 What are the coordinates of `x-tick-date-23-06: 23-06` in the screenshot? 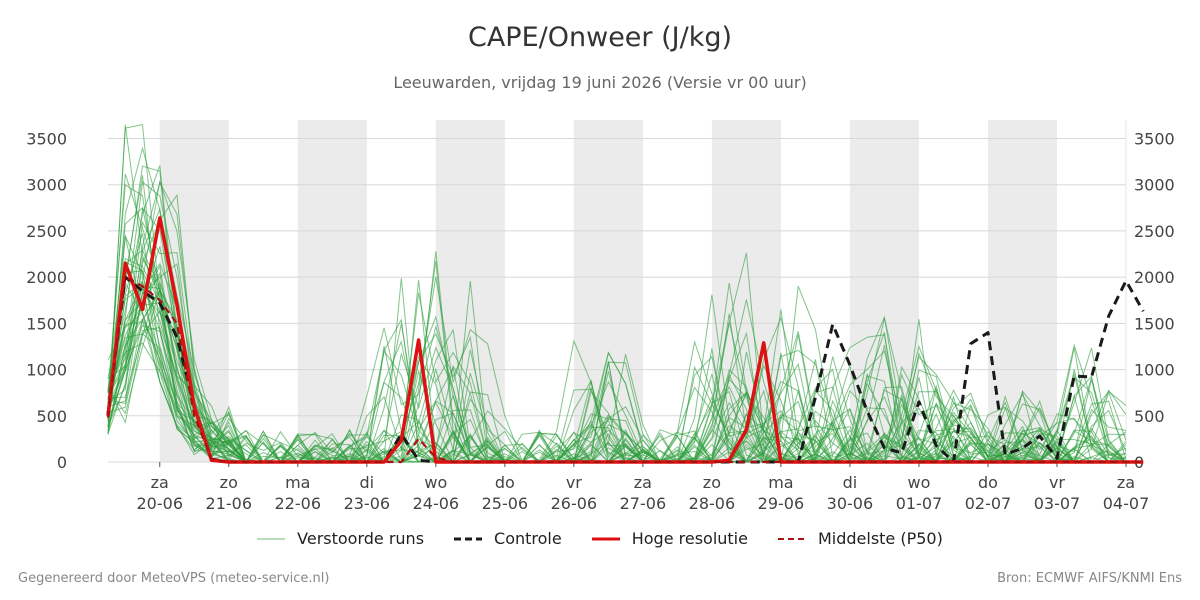 It's located at (367, 503).